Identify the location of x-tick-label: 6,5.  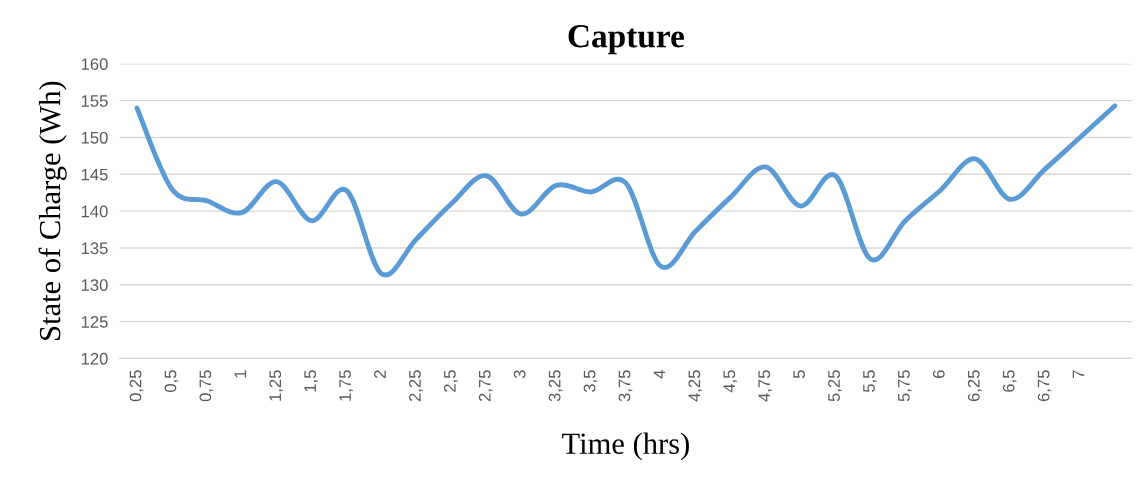
(1009, 381).